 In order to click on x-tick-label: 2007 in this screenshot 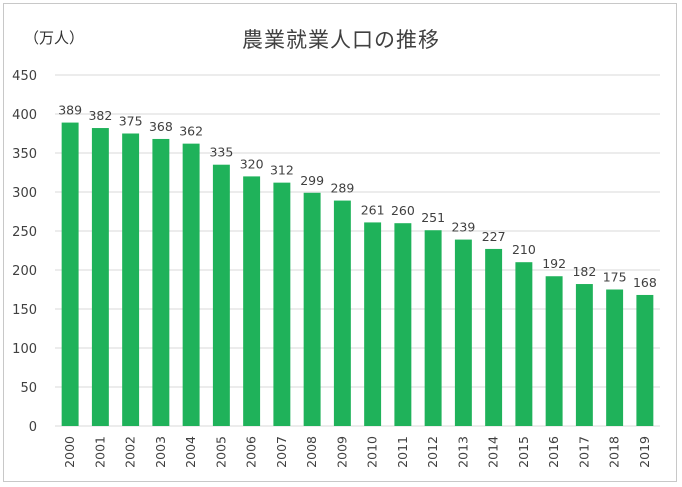, I will do `click(281, 452)`.